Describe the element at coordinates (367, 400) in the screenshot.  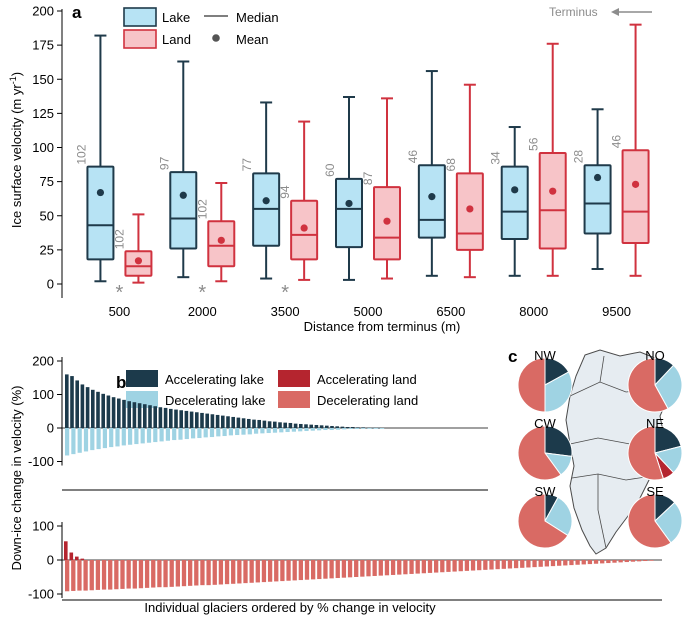
I see `legend-decel-land-label: Decelerating land` at that location.